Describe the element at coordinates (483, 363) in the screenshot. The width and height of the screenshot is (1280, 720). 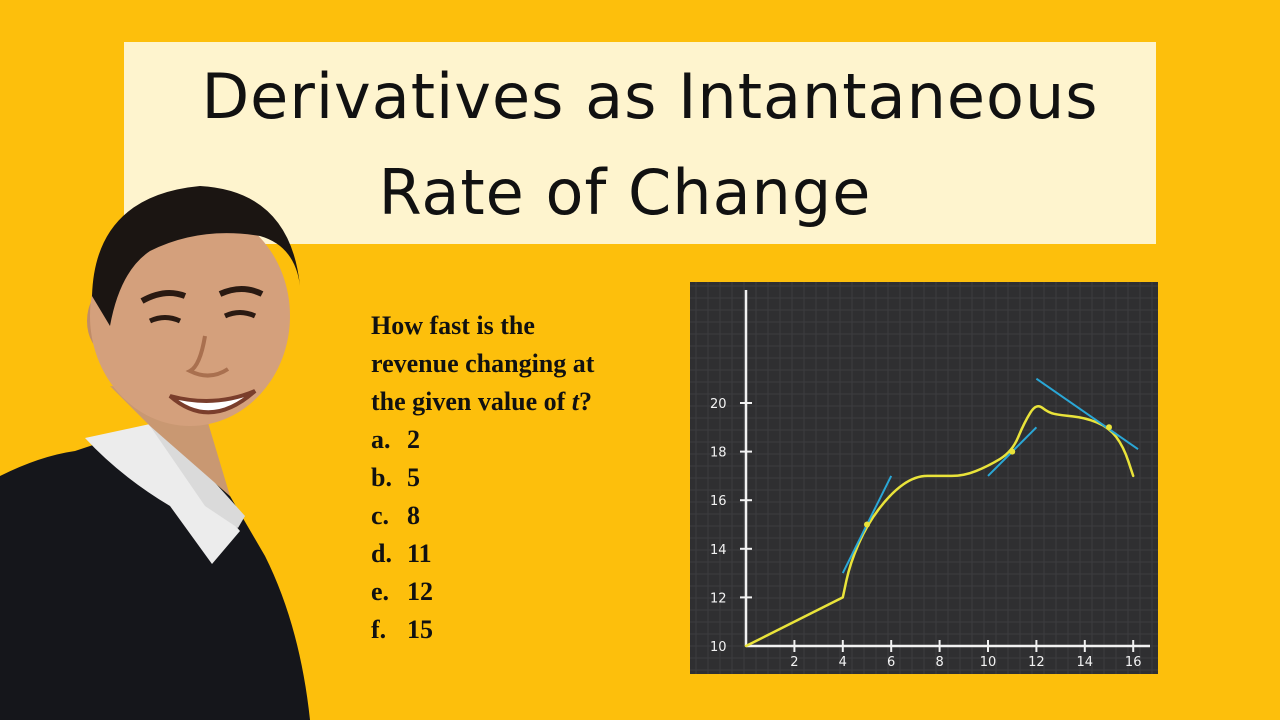
I see `question-line-2: revenue changing at` at that location.